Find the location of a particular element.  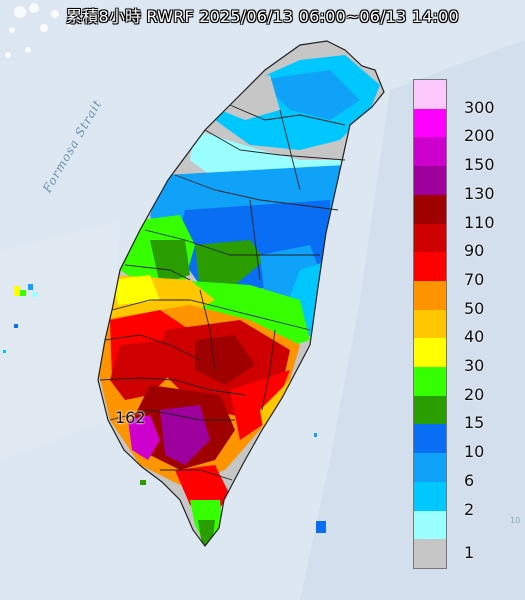

legend-label: 50 is located at coordinates (474, 308).